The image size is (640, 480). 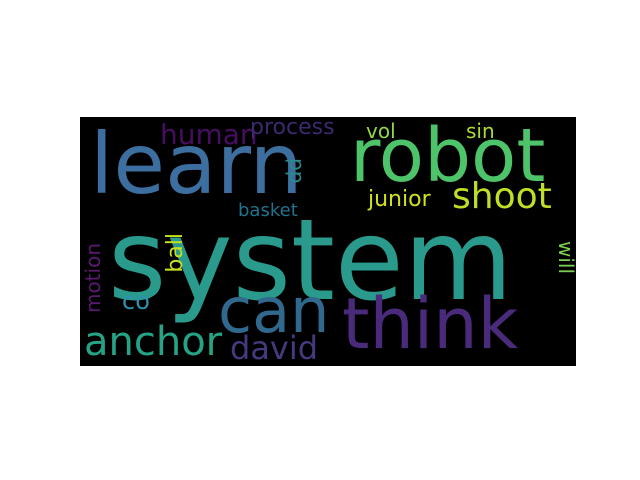 I want to click on word-robot: robot, so click(x=448, y=158).